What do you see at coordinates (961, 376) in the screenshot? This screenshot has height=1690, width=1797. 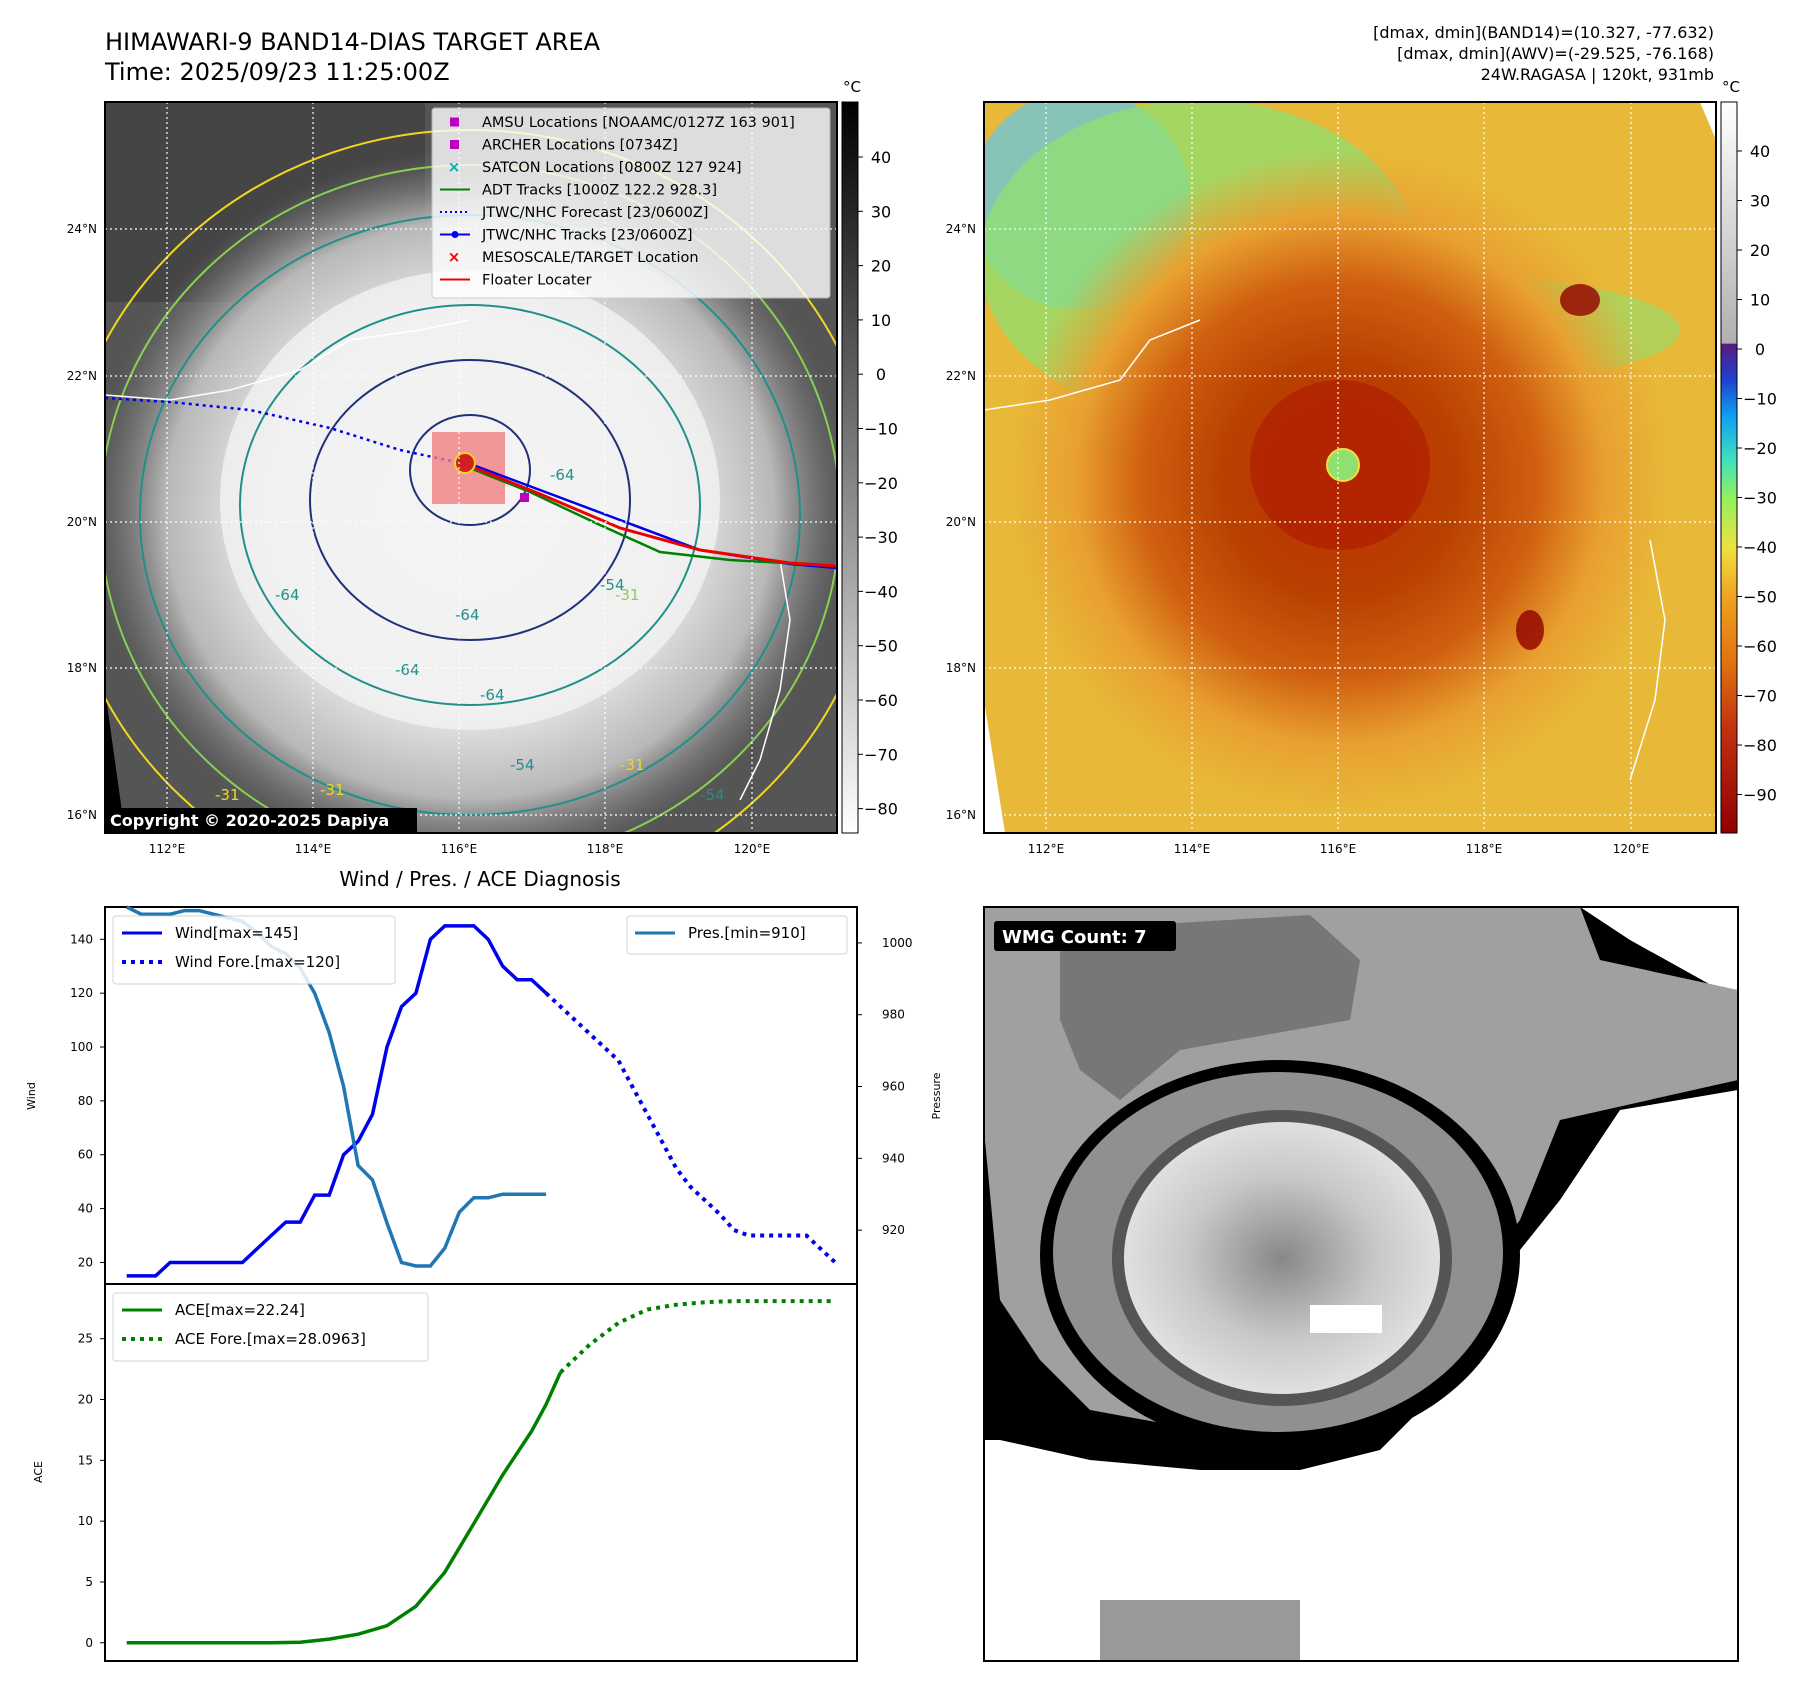 I see `lat-label: 22°N` at bounding box center [961, 376].